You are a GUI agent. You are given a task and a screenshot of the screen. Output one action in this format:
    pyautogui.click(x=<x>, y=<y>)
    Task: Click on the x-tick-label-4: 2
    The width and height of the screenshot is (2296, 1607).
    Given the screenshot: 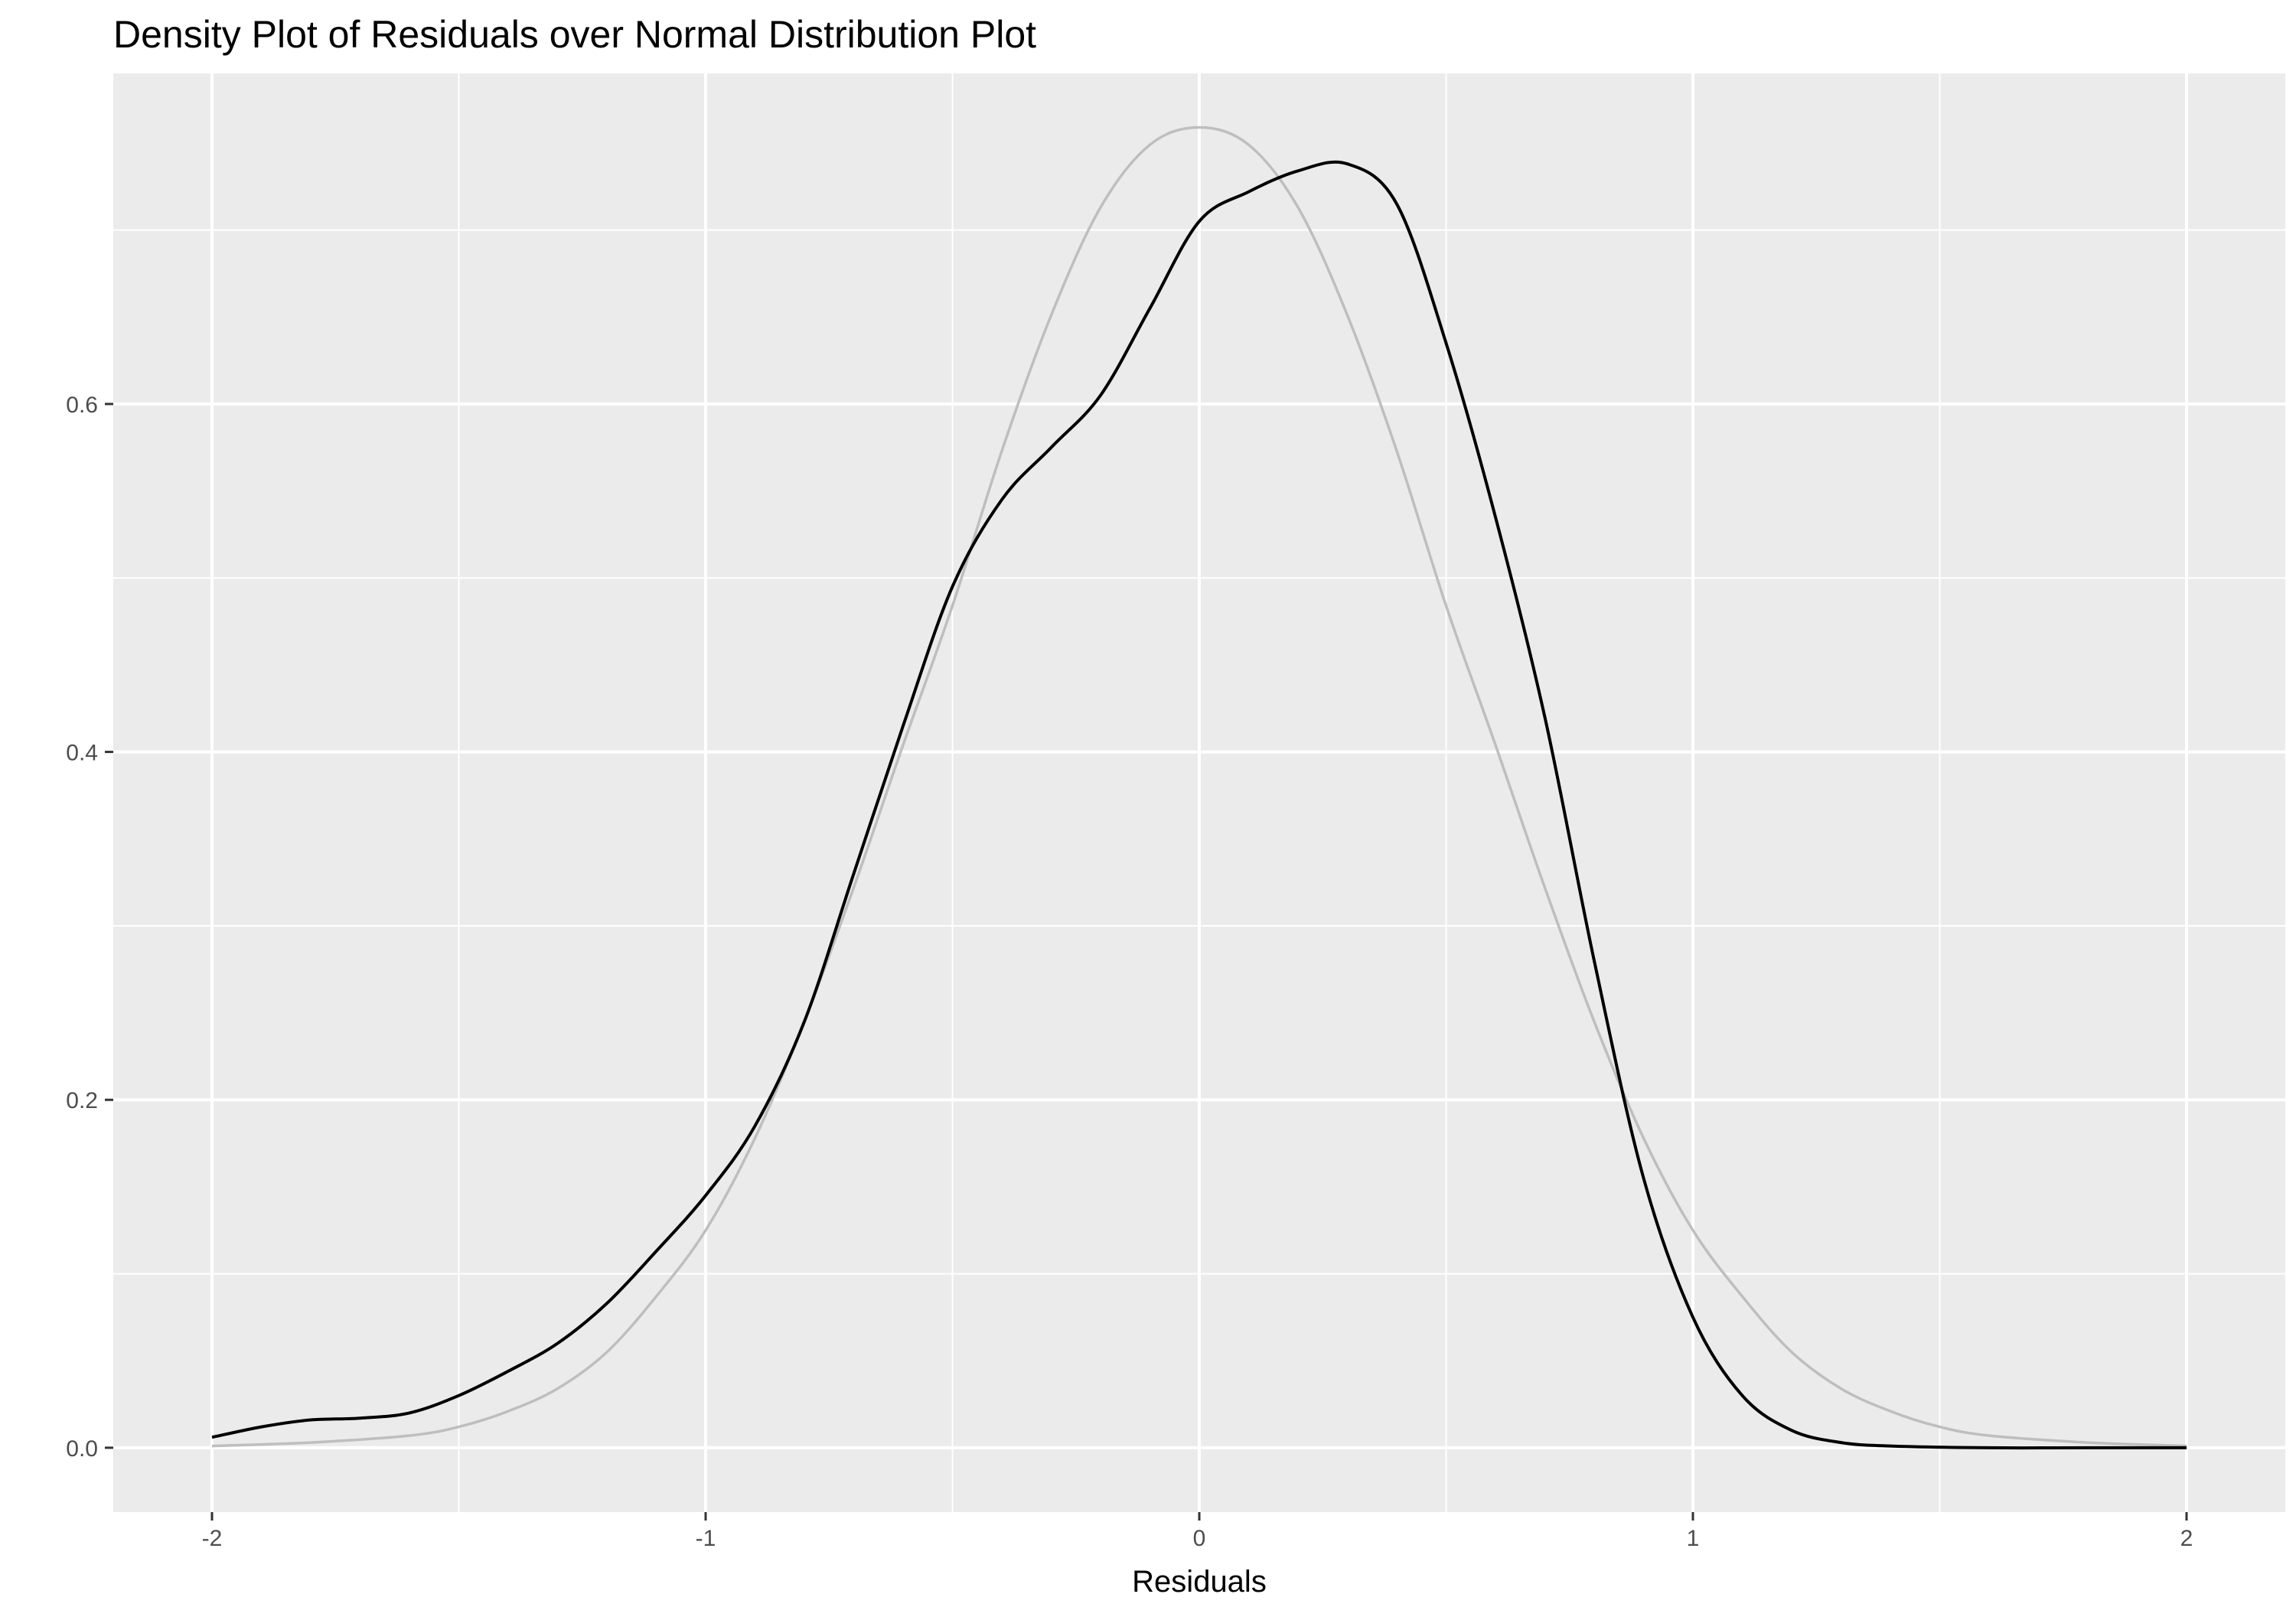 What is the action you would take?
    pyautogui.click(x=2186, y=1538)
    